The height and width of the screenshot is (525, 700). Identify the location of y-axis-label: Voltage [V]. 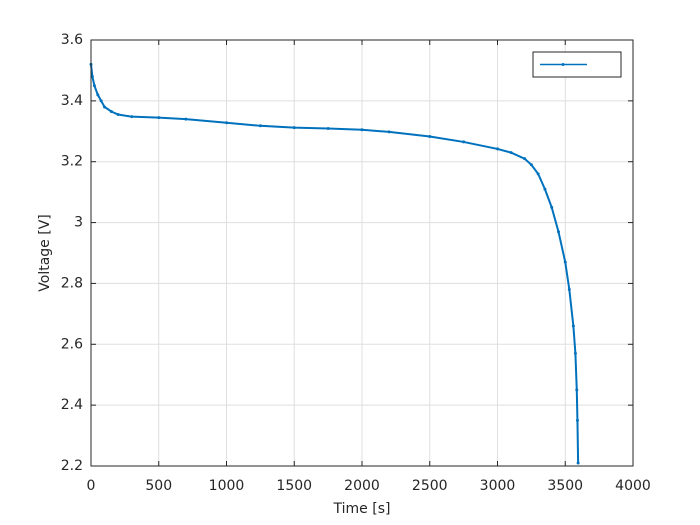
(45, 252).